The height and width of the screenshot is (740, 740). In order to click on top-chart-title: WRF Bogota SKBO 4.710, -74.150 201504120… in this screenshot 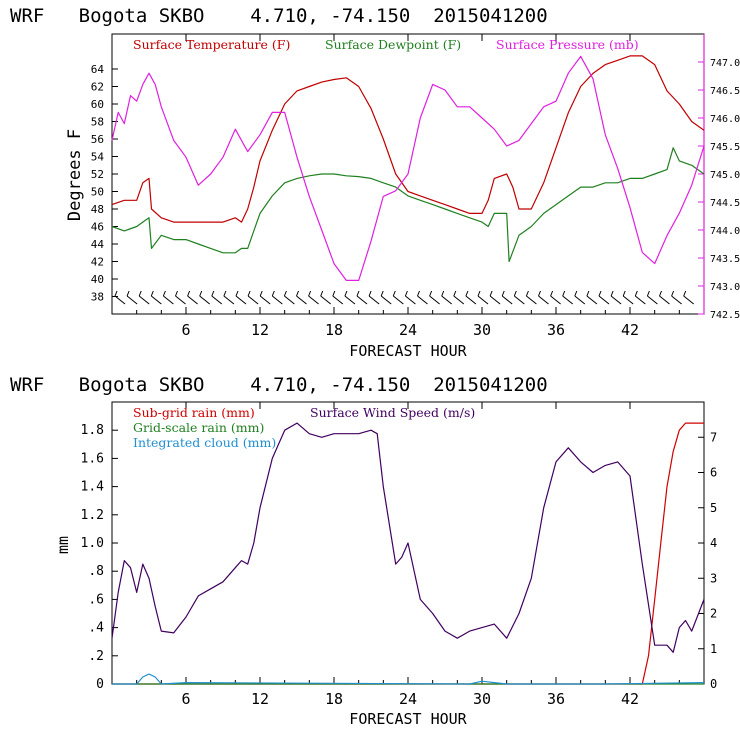, I will do `click(279, 16)`.